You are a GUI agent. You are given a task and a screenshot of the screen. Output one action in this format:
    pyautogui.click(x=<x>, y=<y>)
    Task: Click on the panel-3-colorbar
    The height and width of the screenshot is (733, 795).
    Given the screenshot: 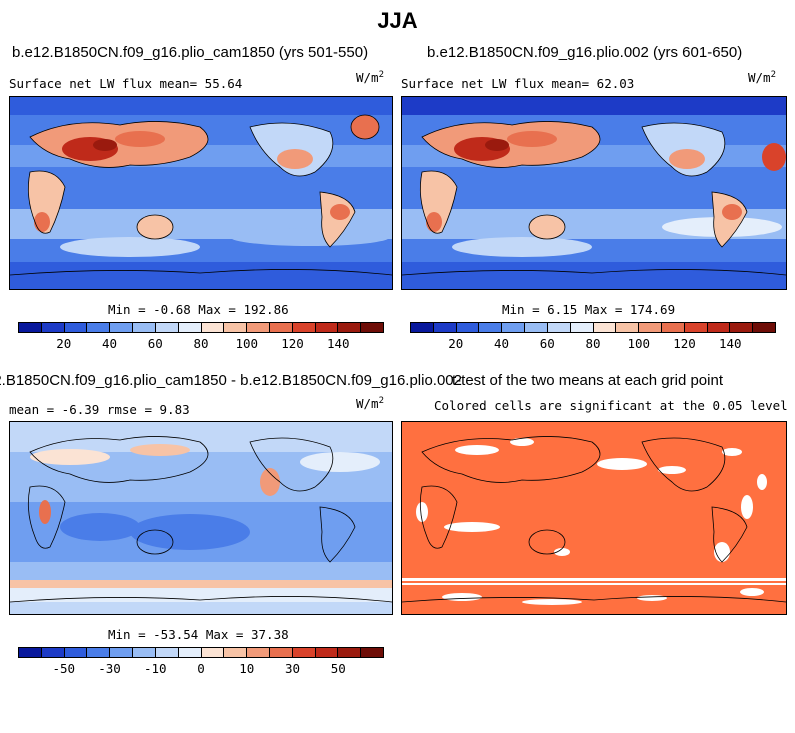 What is the action you would take?
    pyautogui.click(x=201, y=652)
    